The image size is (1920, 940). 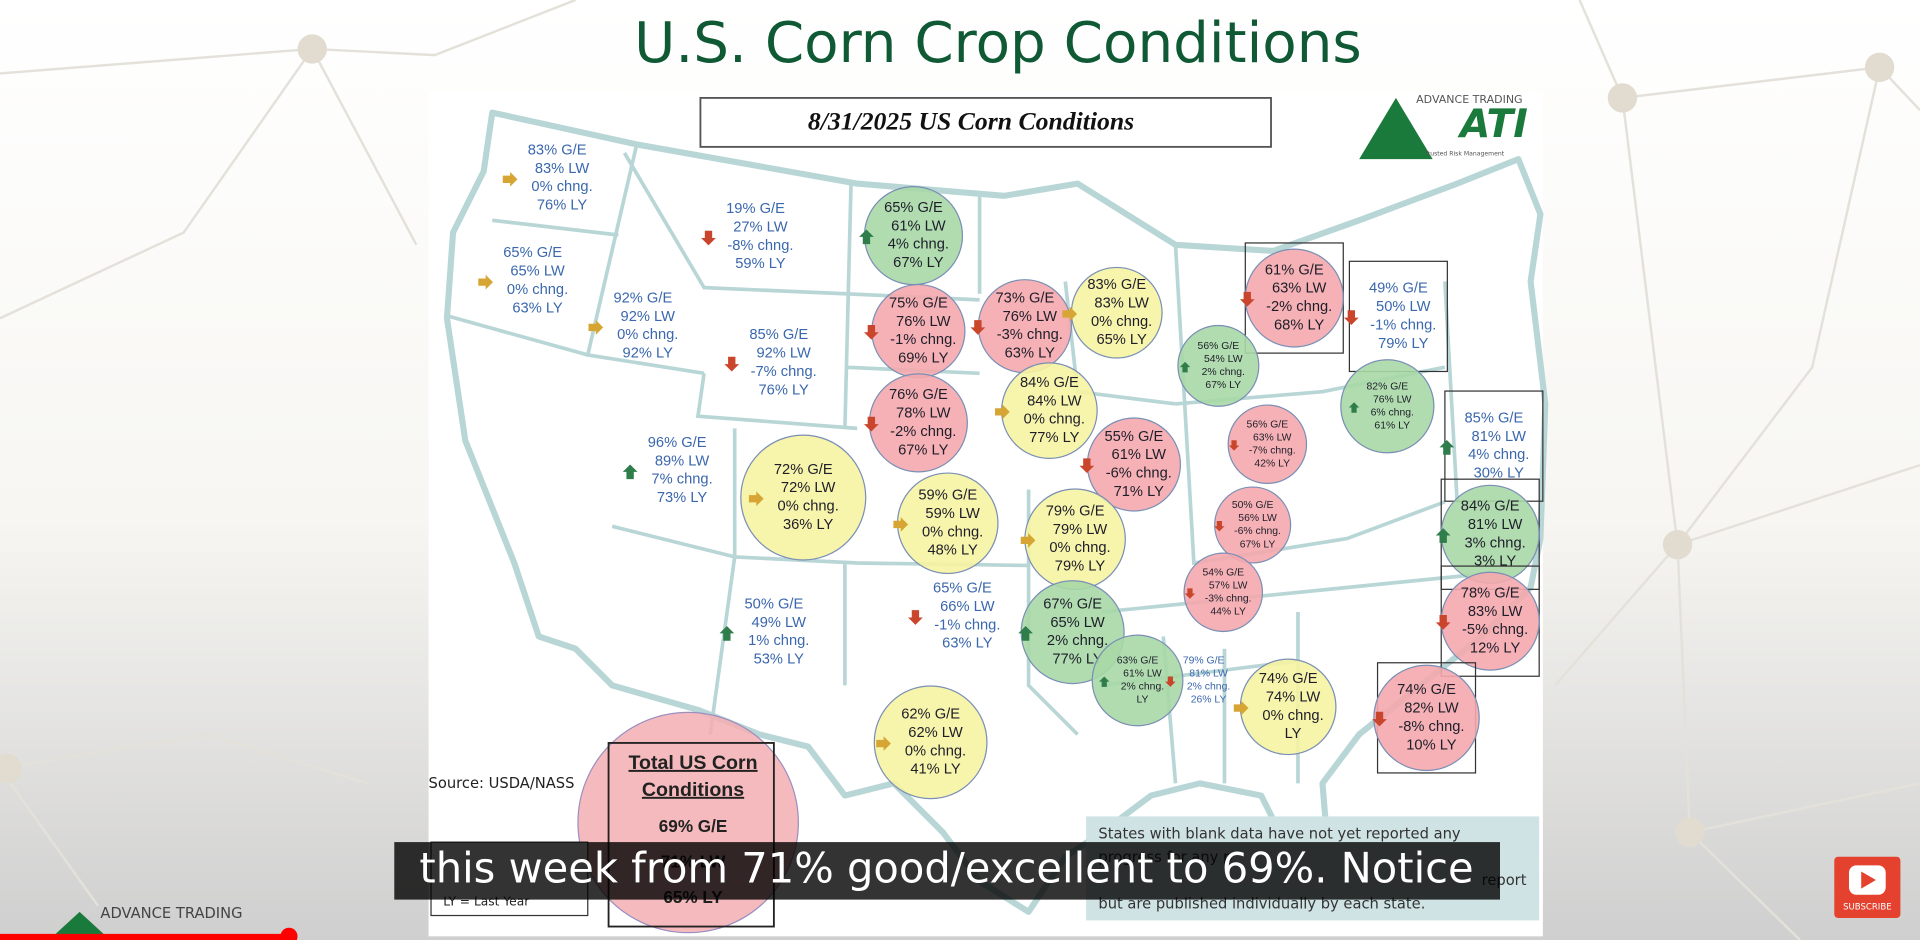 What do you see at coordinates (1398, 289) in the screenshot?
I see `state-label: 49% G/E` at bounding box center [1398, 289].